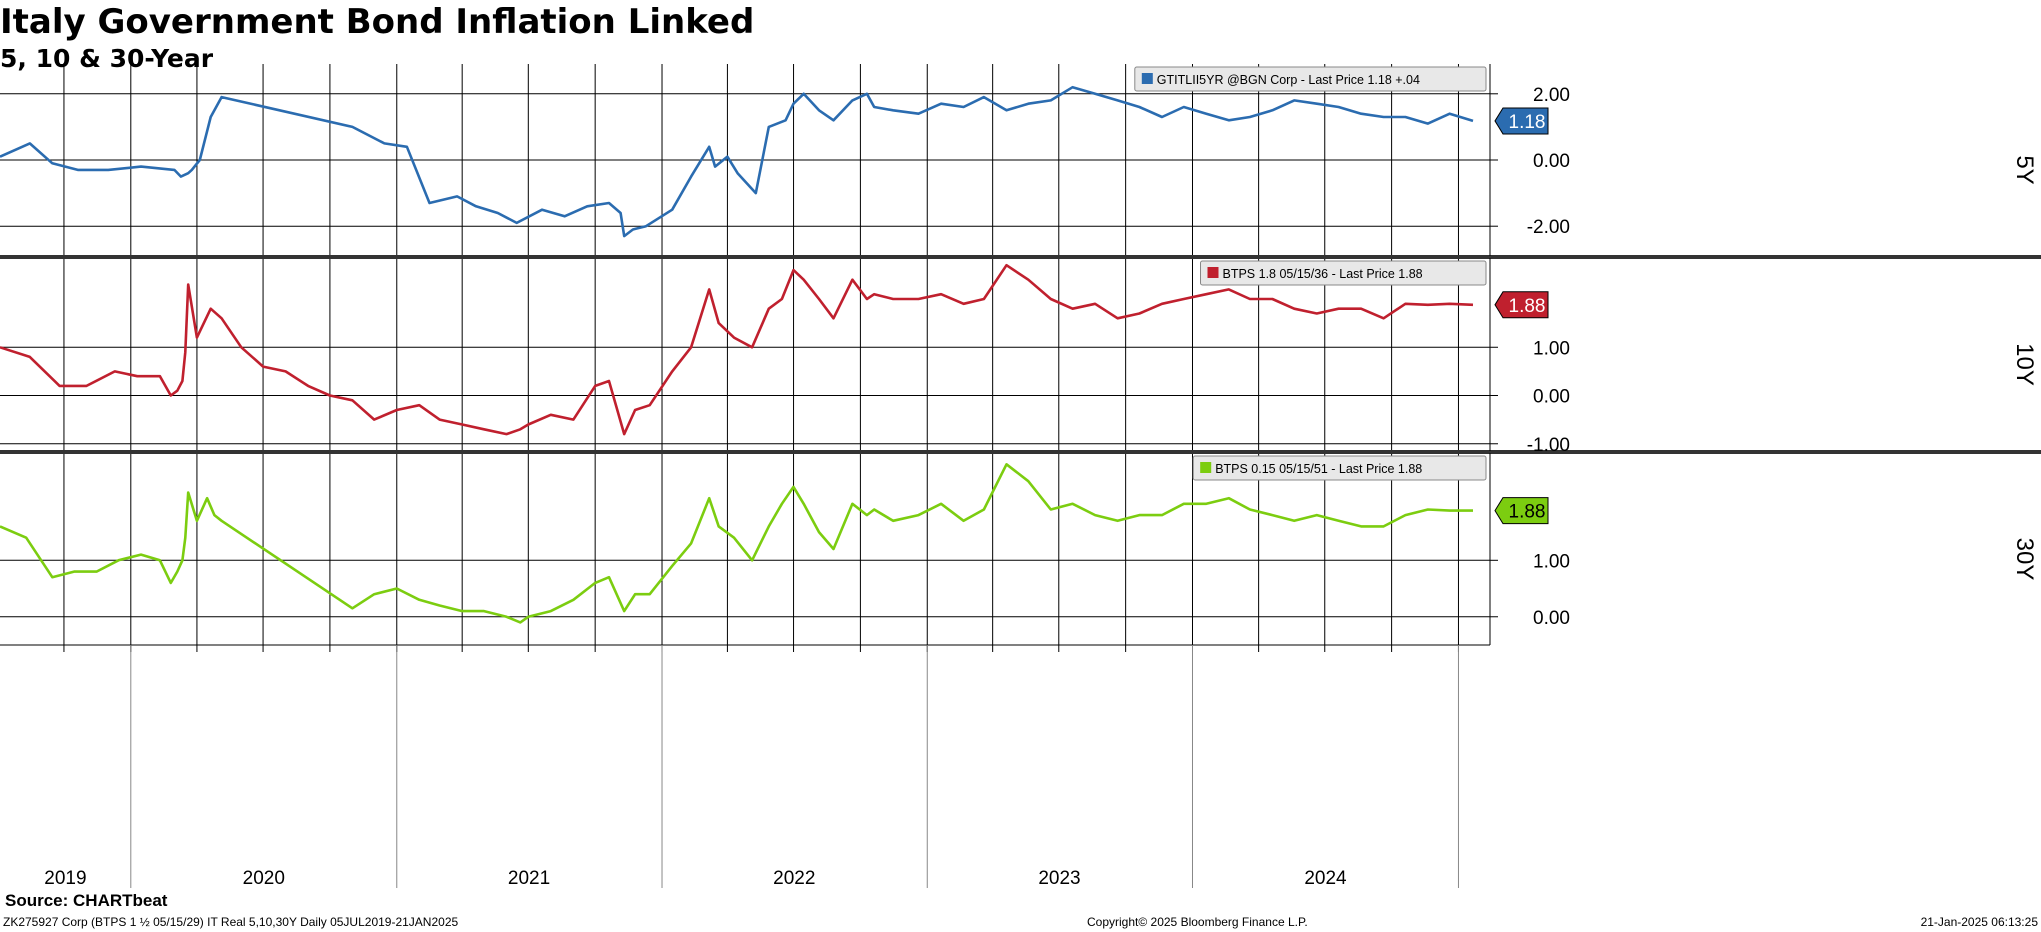  Describe the element at coordinates (529, 878) in the screenshot. I see `x-year-label: 2021` at that location.